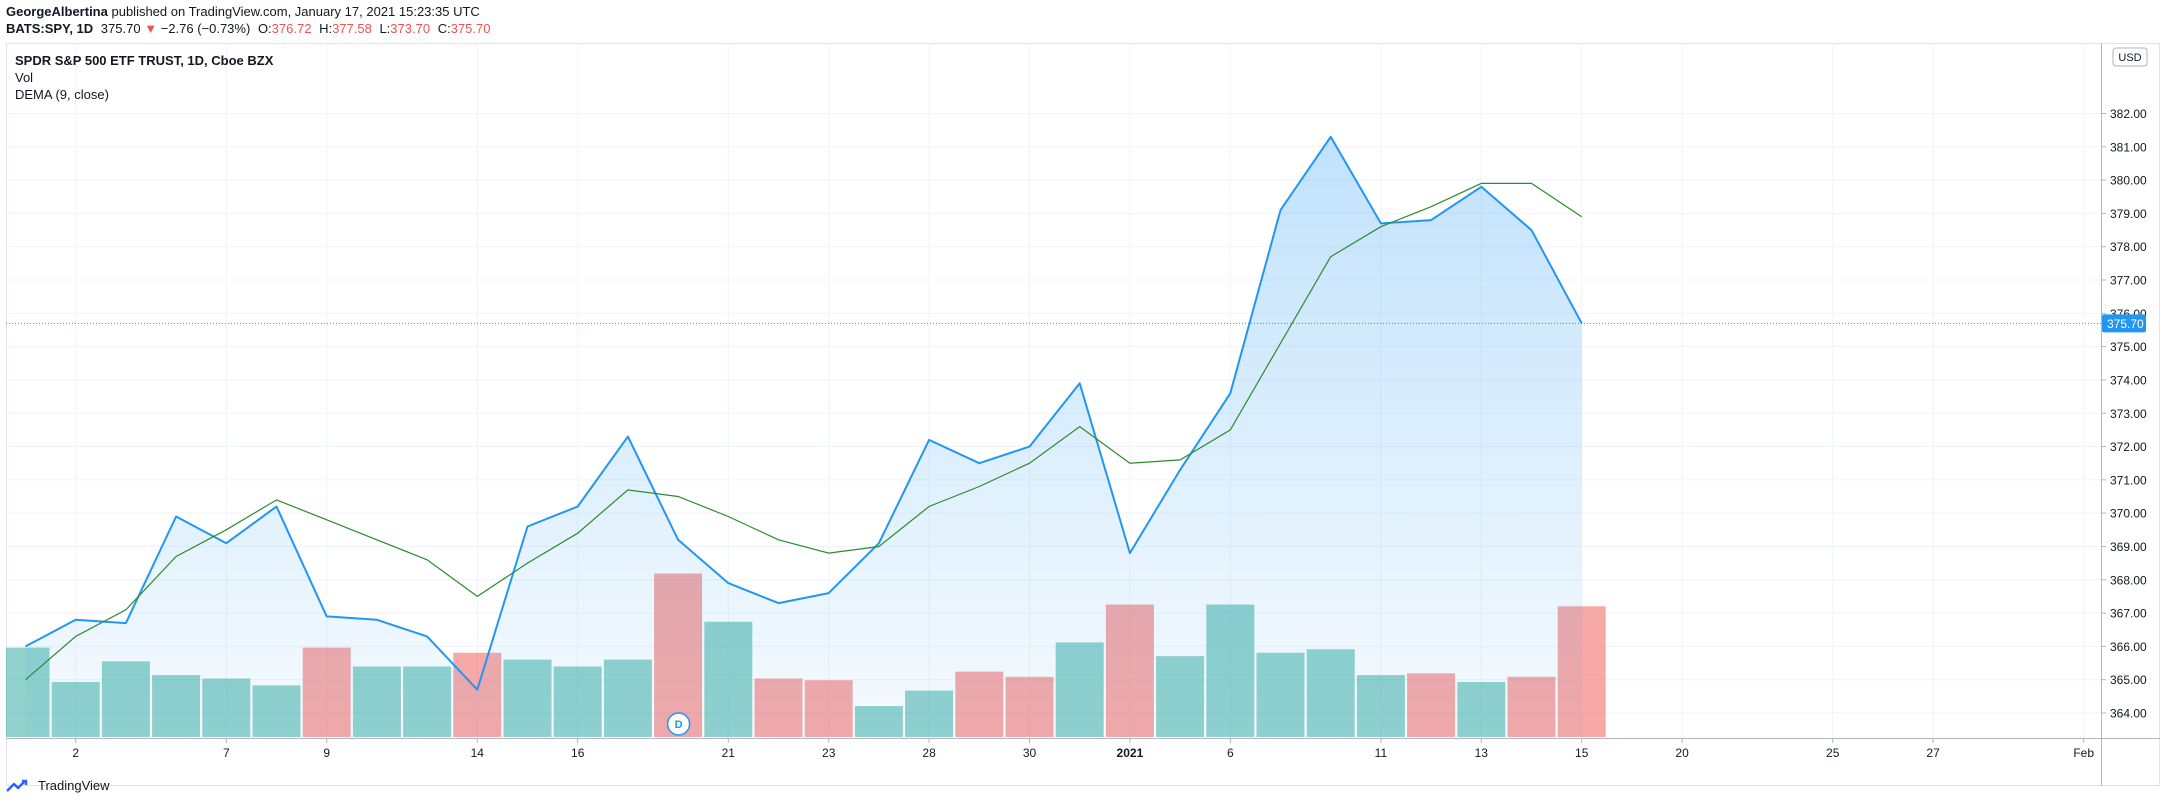 The height and width of the screenshot is (805, 2161). What do you see at coordinates (2128, 647) in the screenshot?
I see `y-tick-label: 366.00` at bounding box center [2128, 647].